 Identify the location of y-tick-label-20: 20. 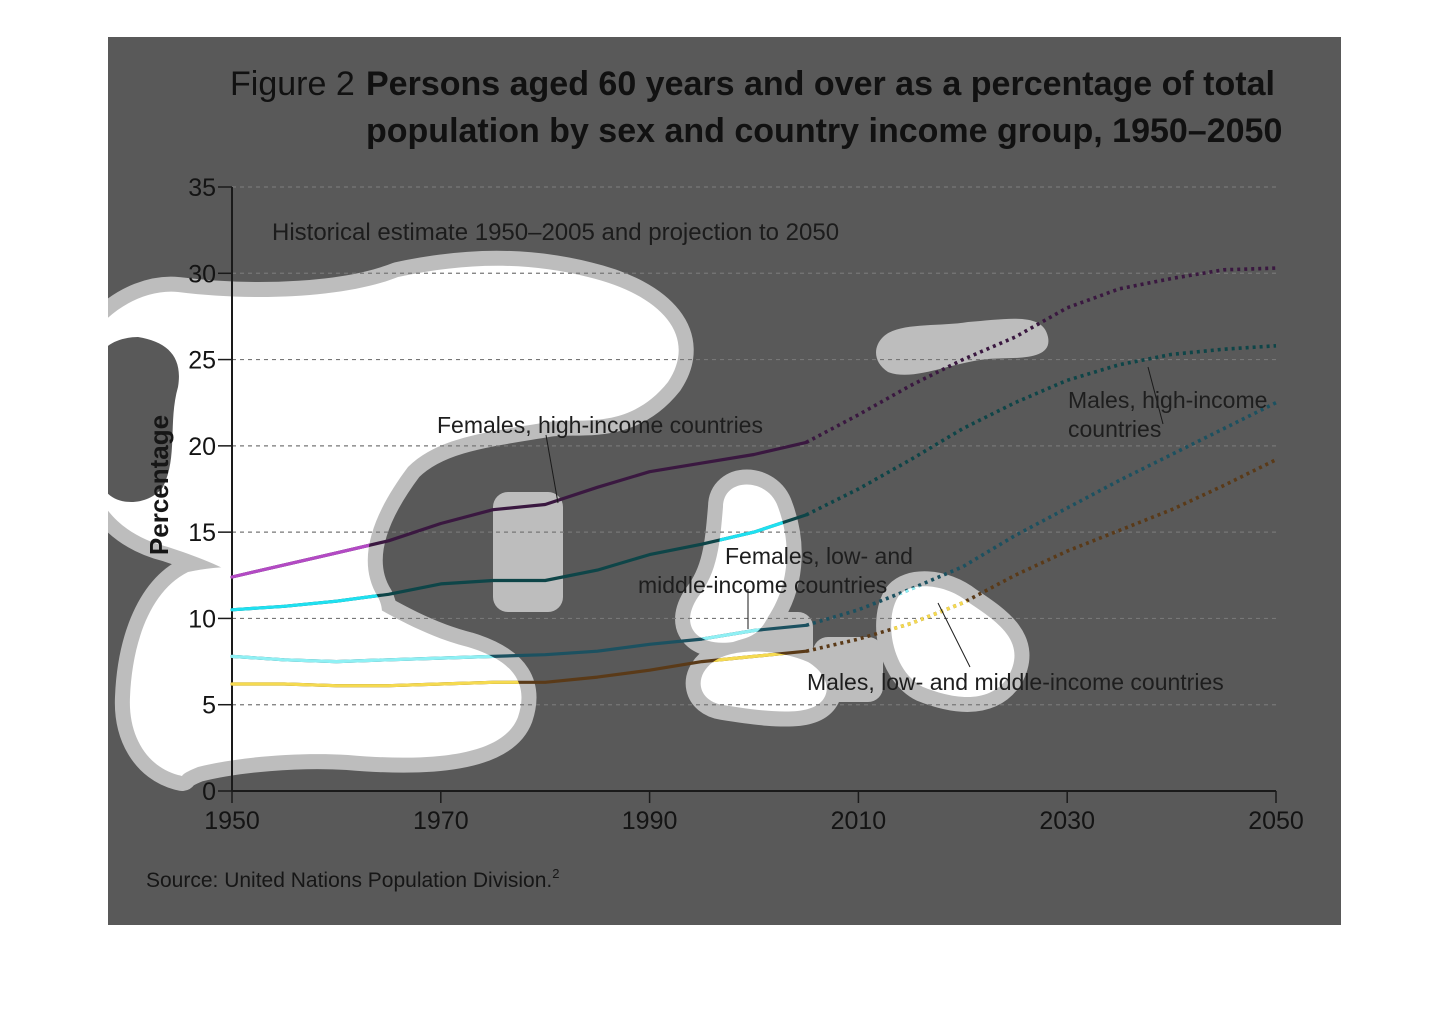
(202, 447).